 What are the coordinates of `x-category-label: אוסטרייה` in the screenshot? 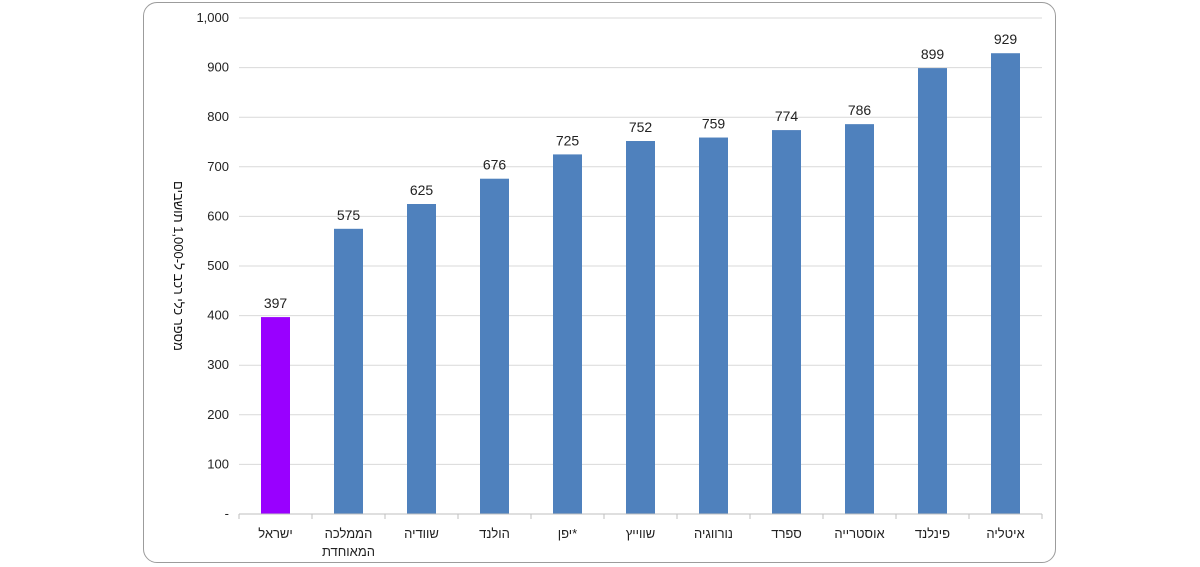 It's located at (859, 533).